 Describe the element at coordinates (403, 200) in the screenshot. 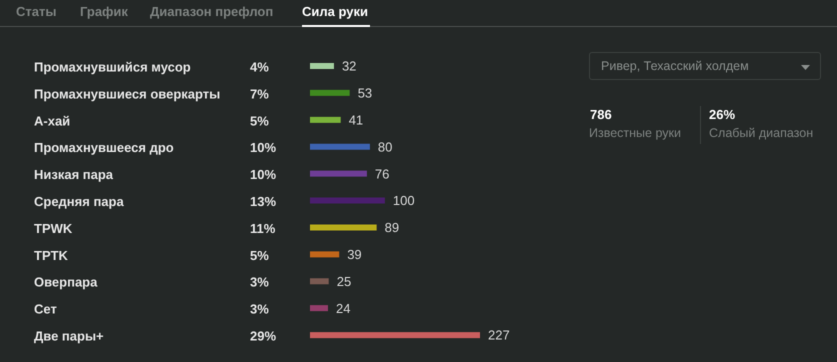

I see `data-label: 100` at that location.